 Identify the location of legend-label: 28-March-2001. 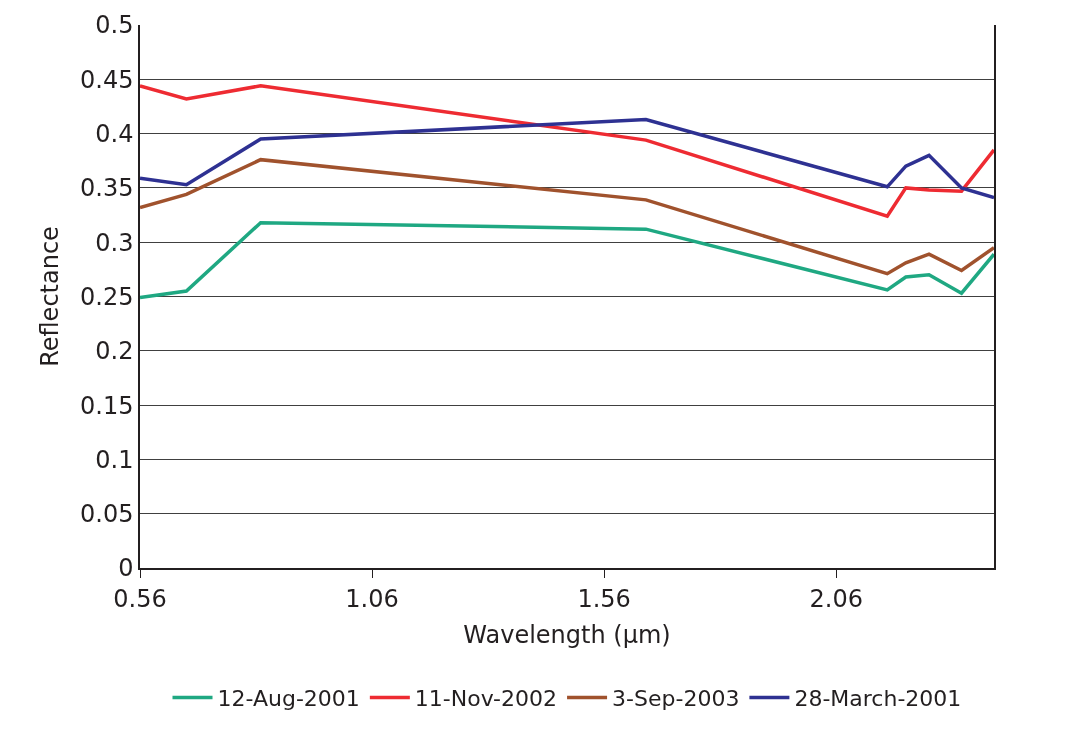
(878, 698).